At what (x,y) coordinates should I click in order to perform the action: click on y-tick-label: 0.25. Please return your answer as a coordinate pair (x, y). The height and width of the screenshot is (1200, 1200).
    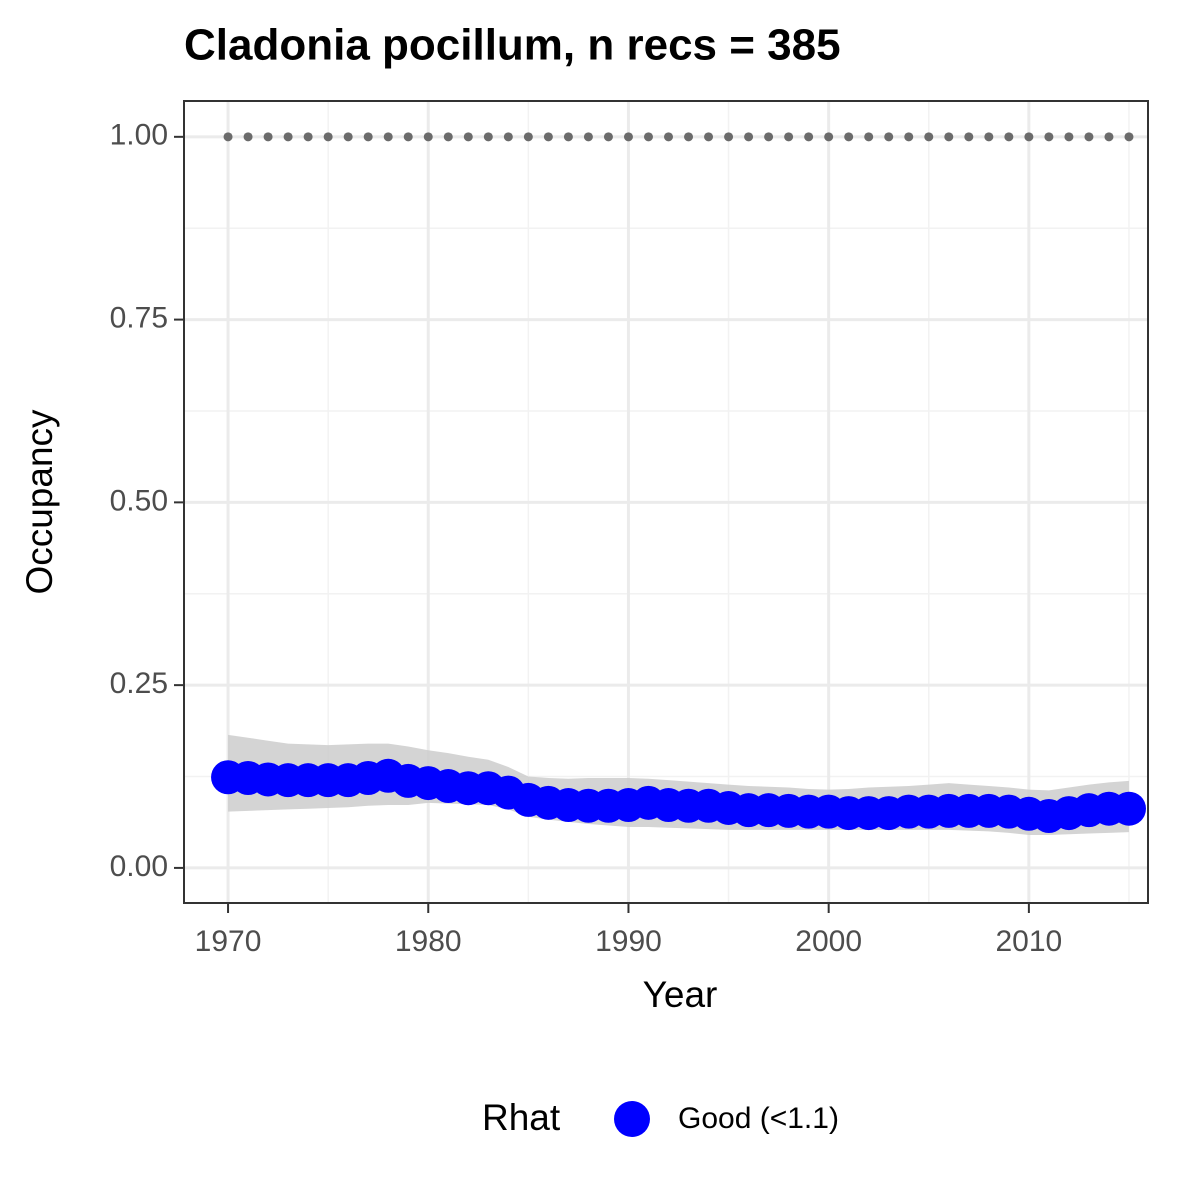
    Looking at the image, I should click on (139, 683).